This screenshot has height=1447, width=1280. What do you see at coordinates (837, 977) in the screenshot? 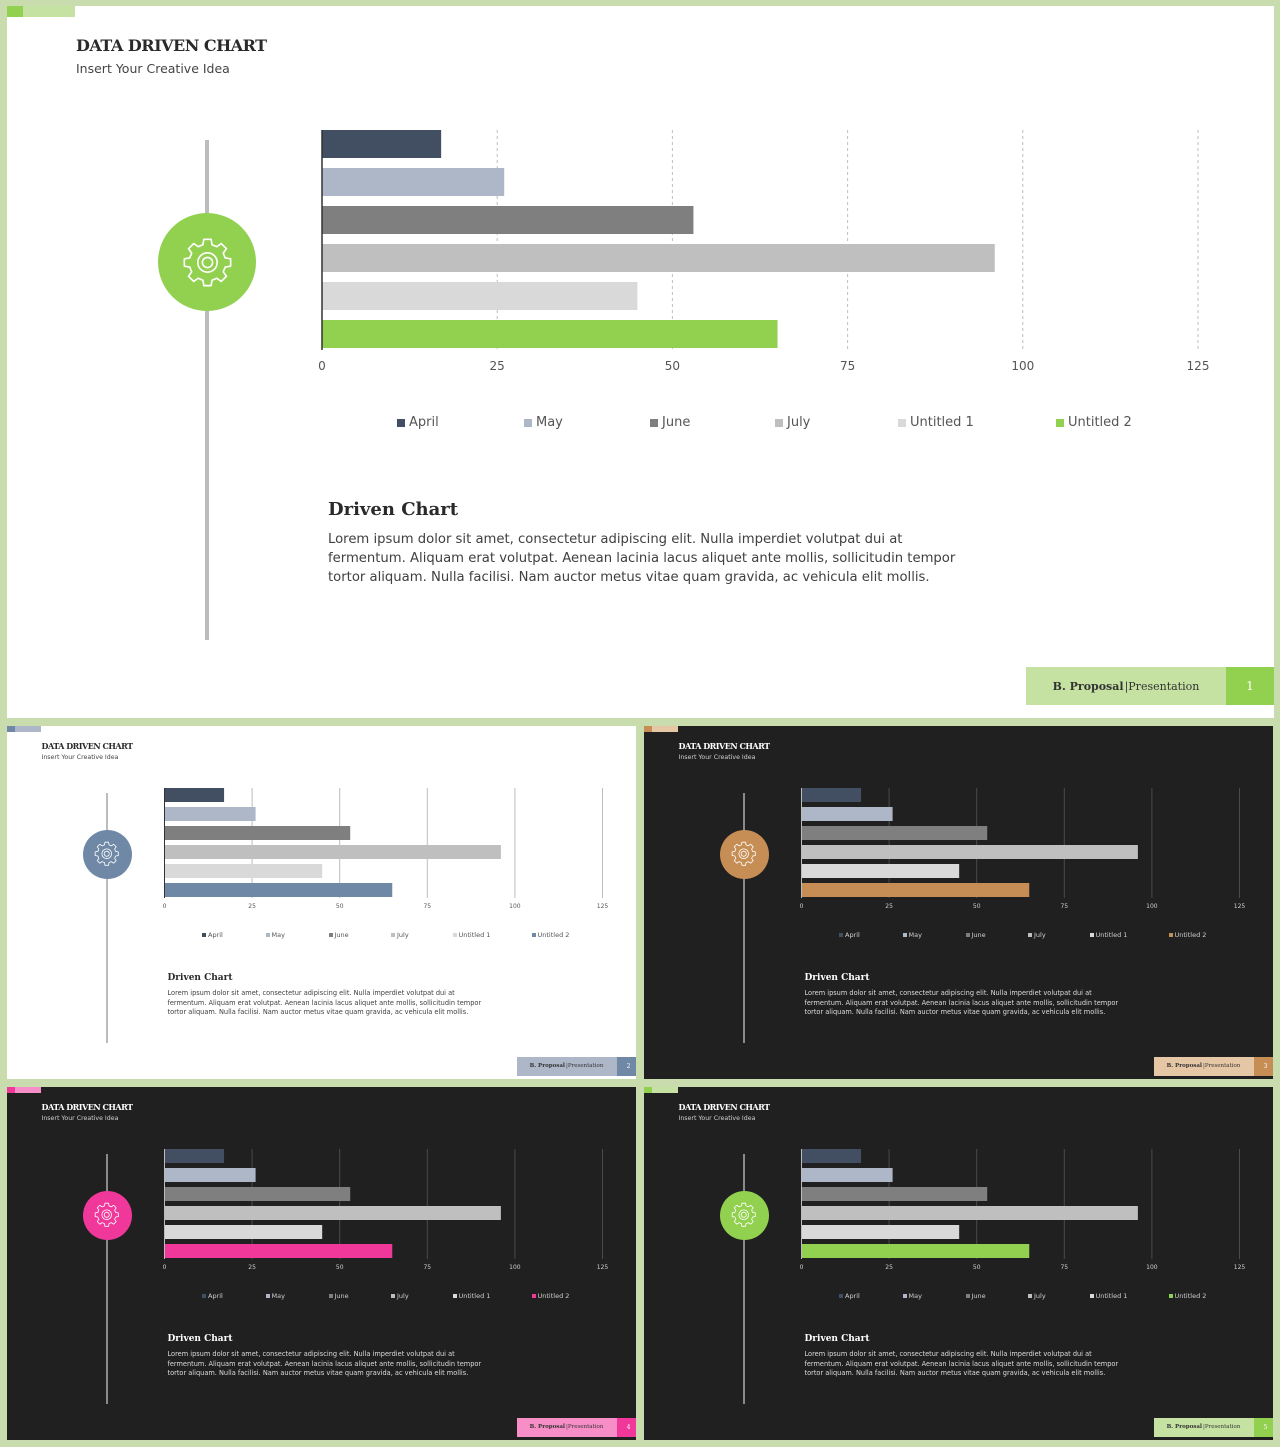
I see `body-title: Driven Chart` at bounding box center [837, 977].